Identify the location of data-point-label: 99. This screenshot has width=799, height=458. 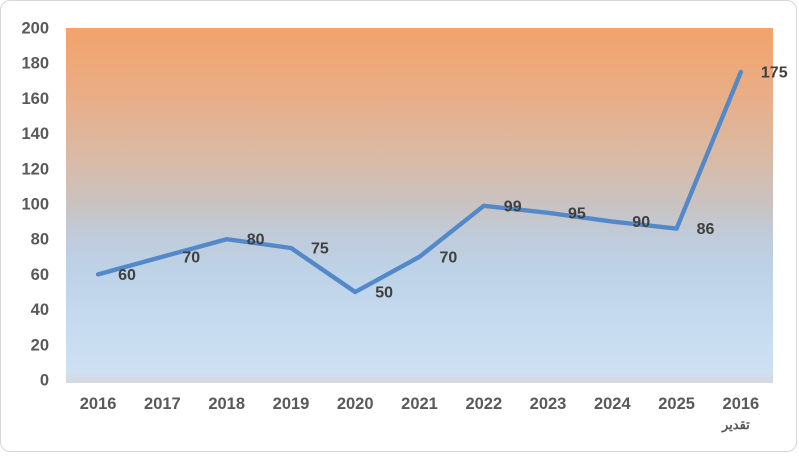
(513, 206).